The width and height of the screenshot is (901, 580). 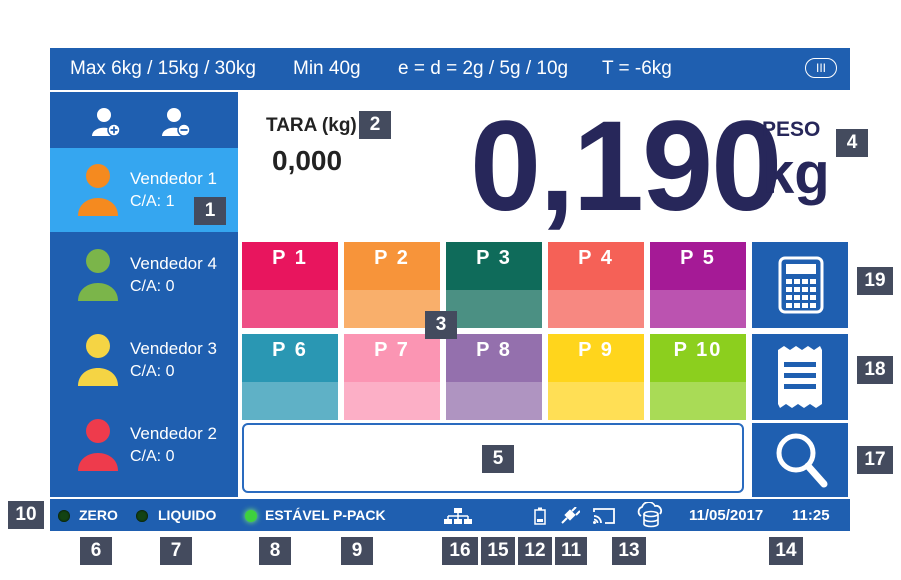 What do you see at coordinates (98, 515) in the screenshot?
I see `status-zero: ZERO` at bounding box center [98, 515].